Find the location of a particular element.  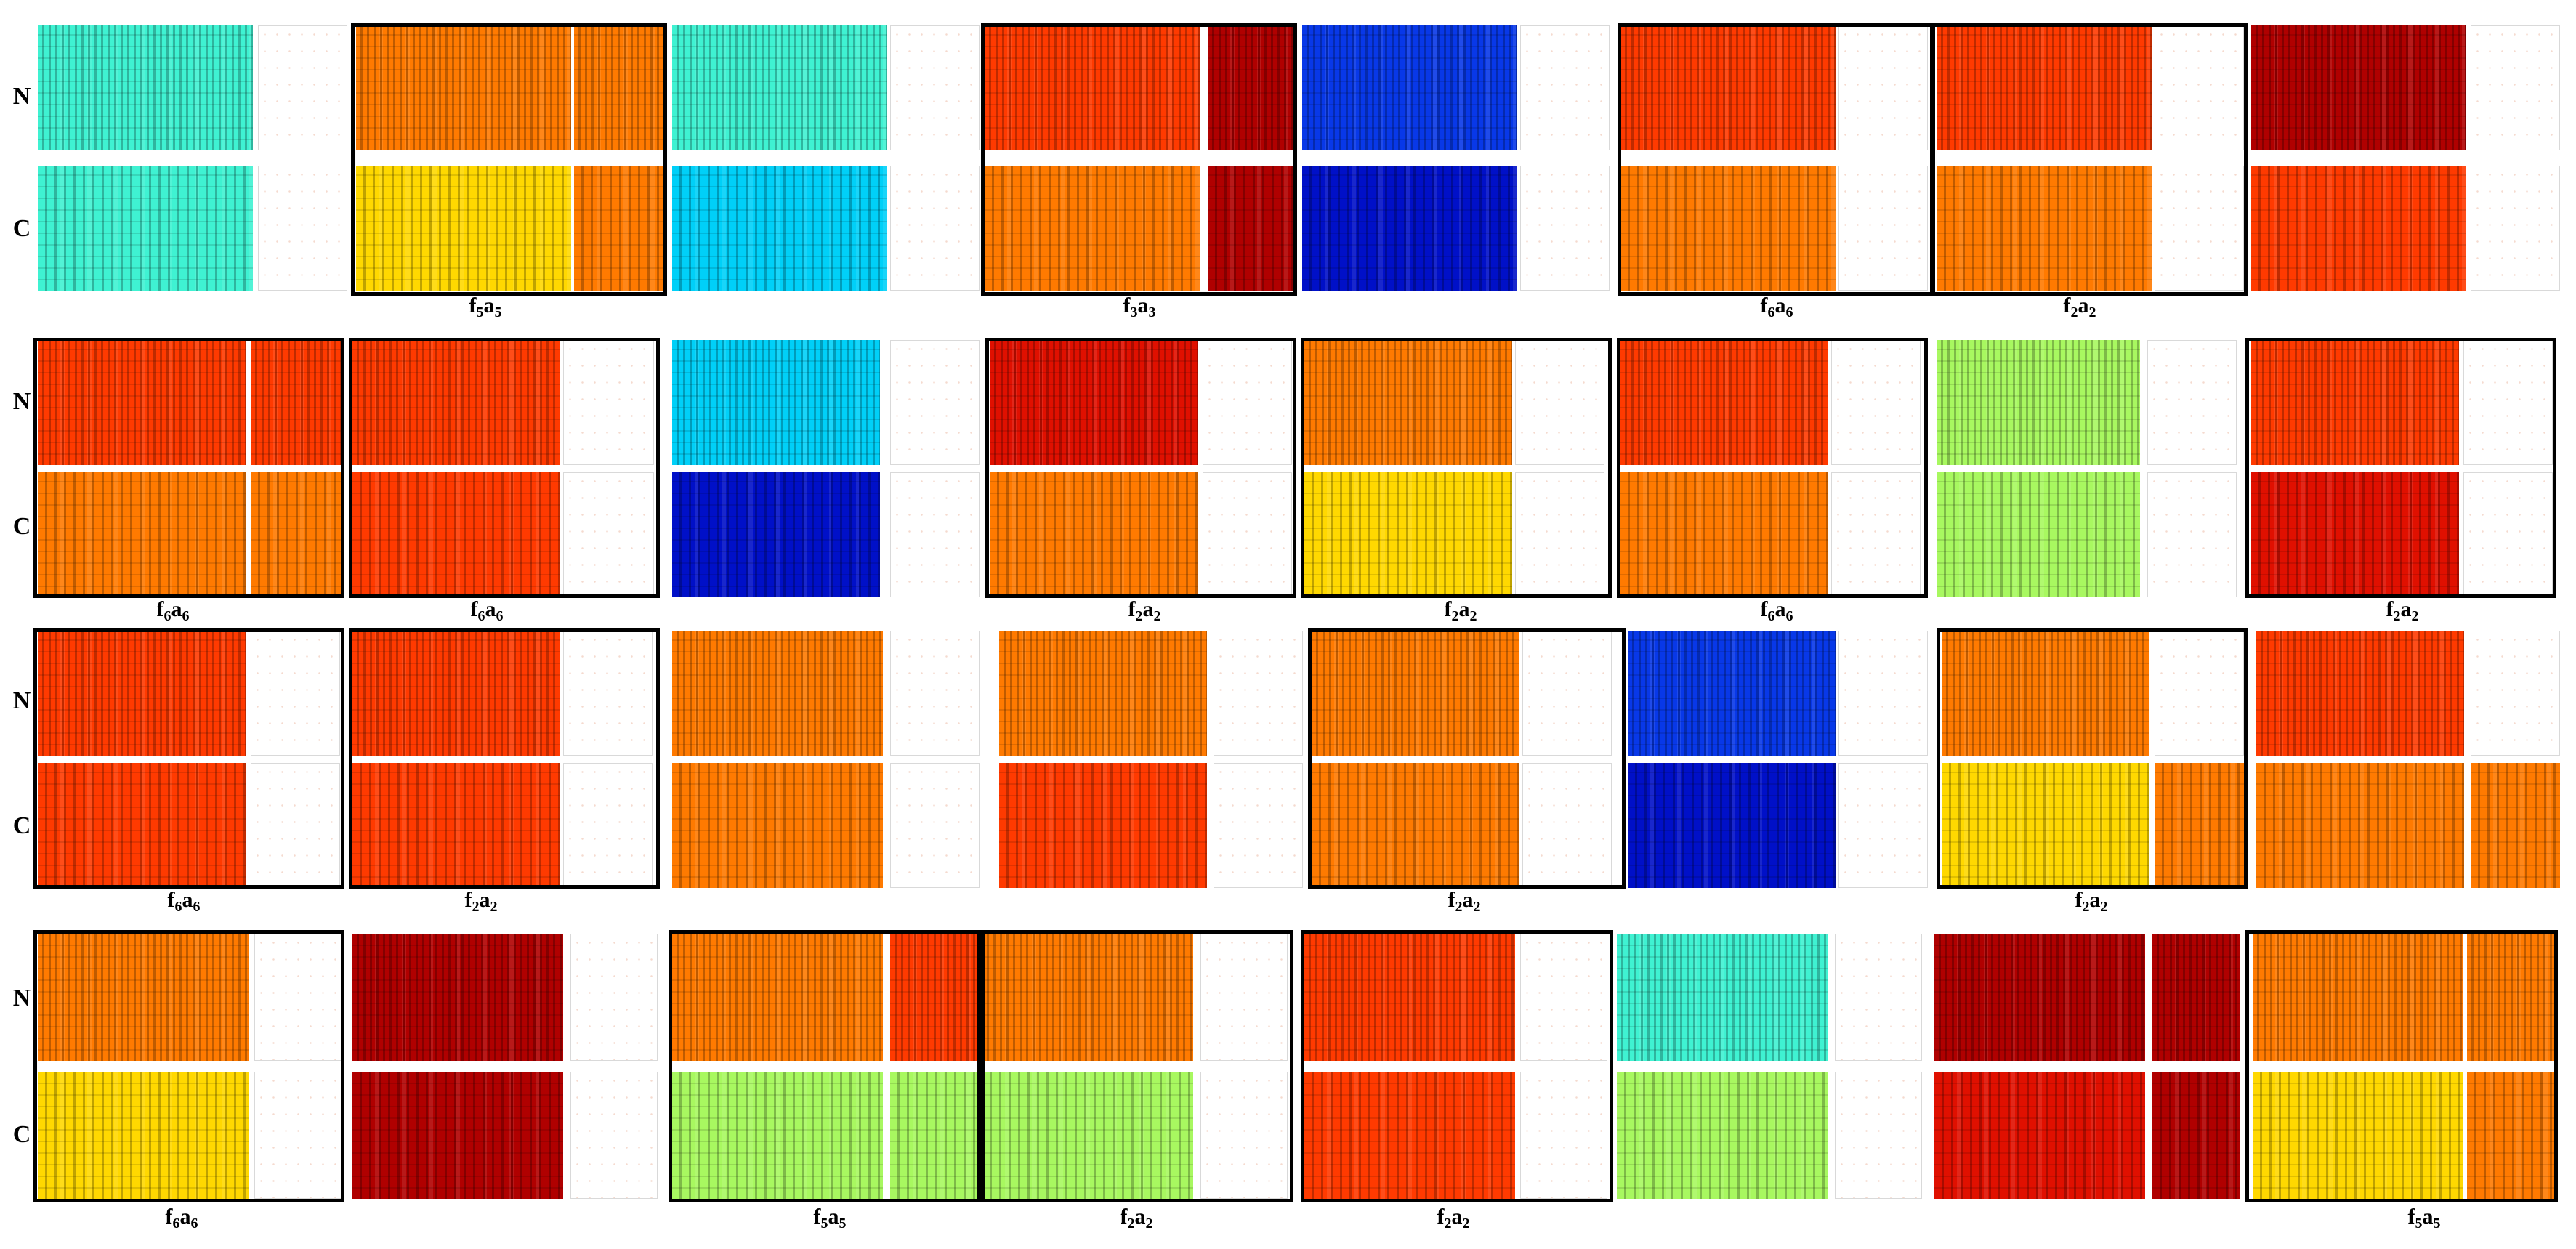

caption-g3c4: f2a2 is located at coordinates (2092, 901).